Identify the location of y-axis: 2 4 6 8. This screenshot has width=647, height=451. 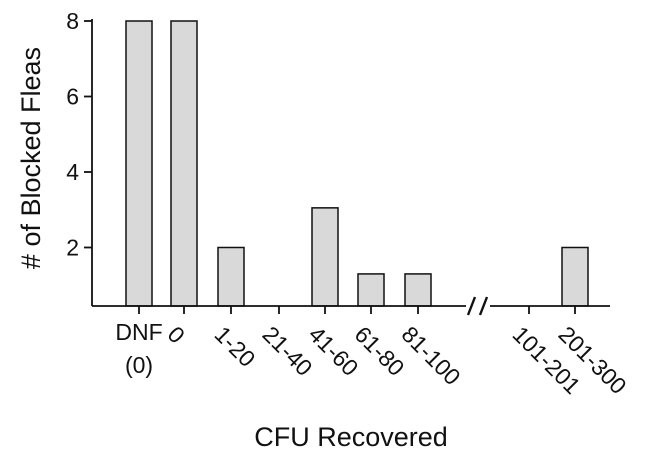
(79, 157).